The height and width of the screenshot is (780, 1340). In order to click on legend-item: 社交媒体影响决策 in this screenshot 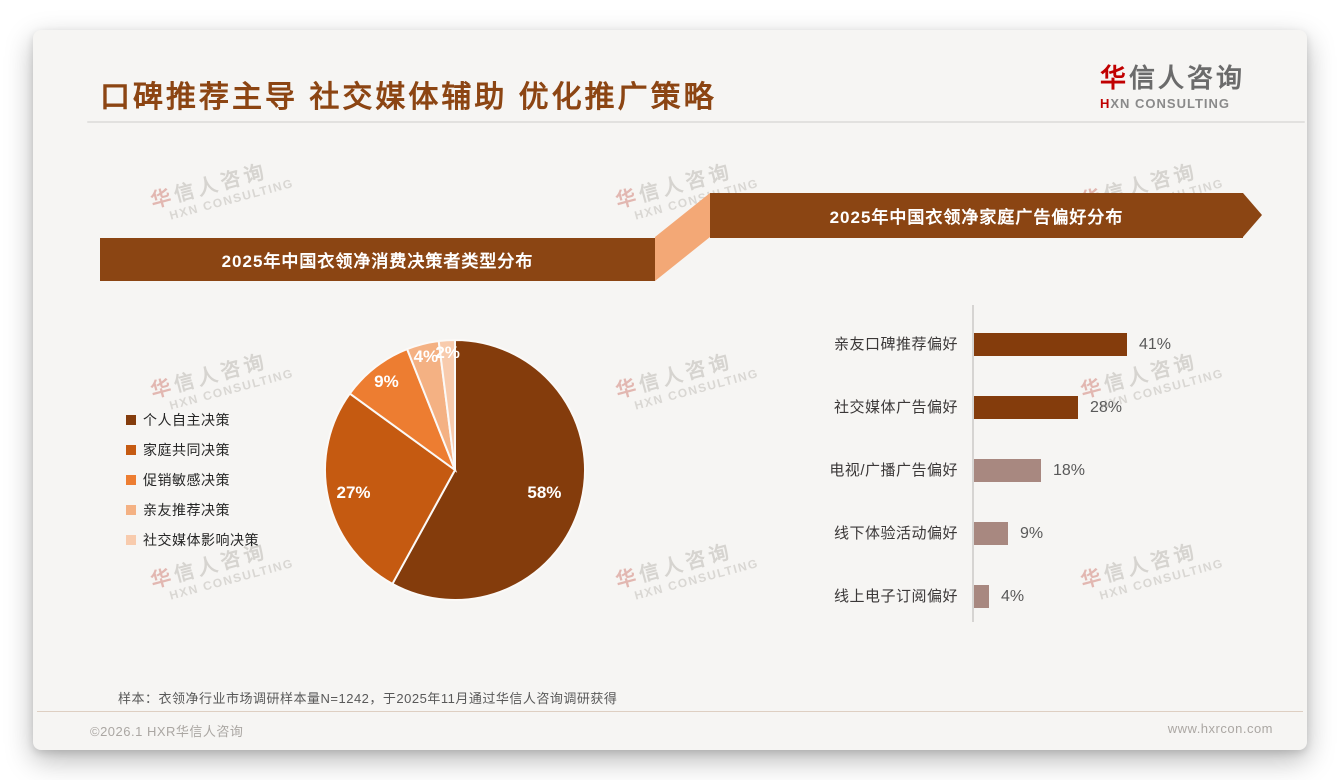, I will do `click(192, 540)`.